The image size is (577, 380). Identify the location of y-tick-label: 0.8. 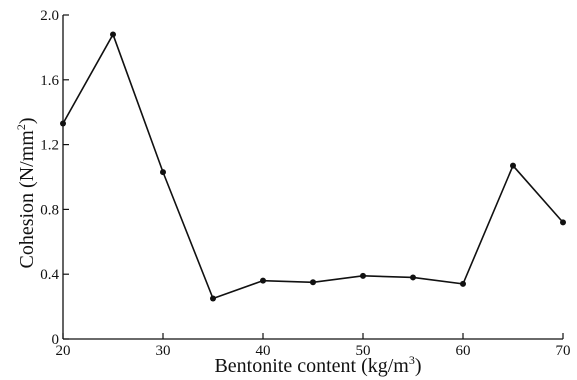
(49, 210).